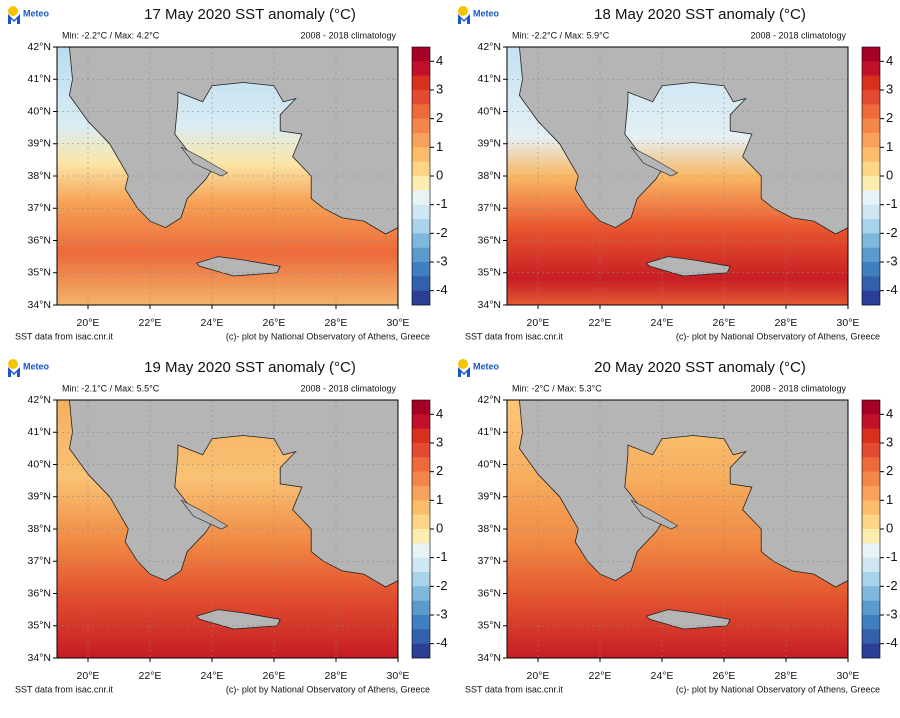  What do you see at coordinates (489, 497) in the screenshot?
I see `lat-label: 39°N` at bounding box center [489, 497].